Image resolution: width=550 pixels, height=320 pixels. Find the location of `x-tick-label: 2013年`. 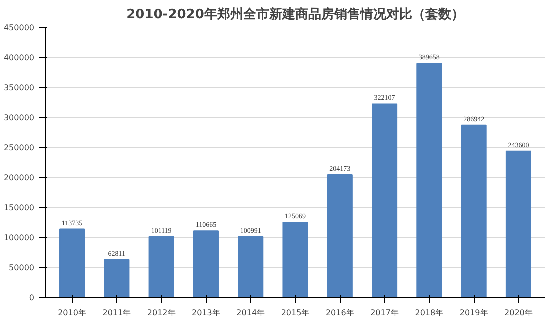

x-tick-label: 2013年 is located at coordinates (206, 313).